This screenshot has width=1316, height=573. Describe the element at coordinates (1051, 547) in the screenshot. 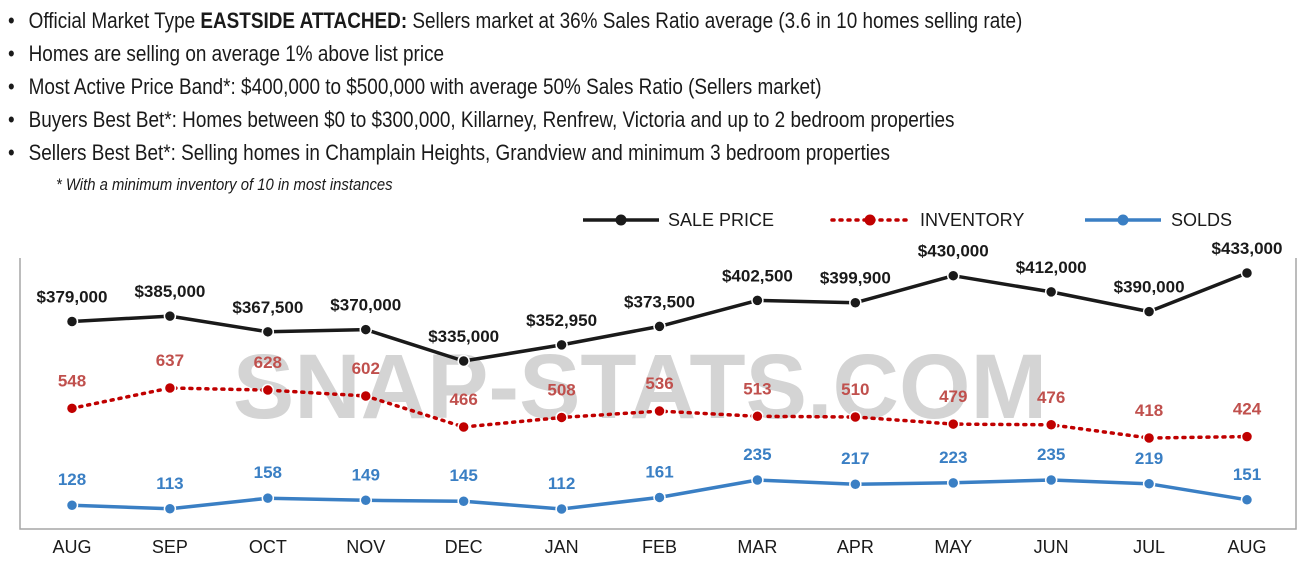

I see `x-tick-label: JUN` at that location.